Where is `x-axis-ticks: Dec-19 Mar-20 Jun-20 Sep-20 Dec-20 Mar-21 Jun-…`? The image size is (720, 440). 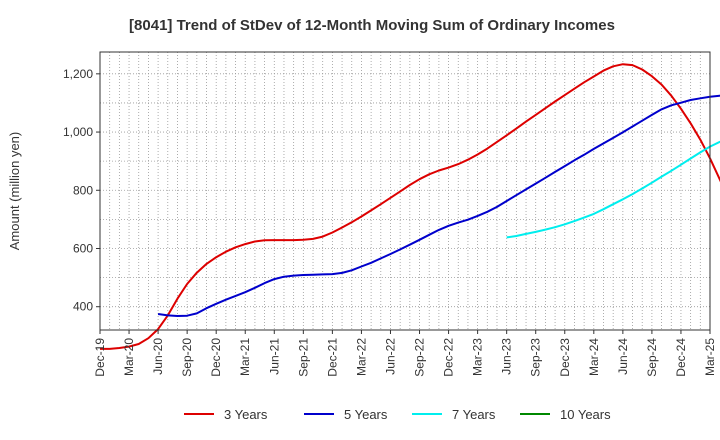
x-axis-ticks: Dec-19 Mar-20 Jun-20 Sep-20 Dec-20 Mar-21 Jun-… is located at coordinates (405, 353).